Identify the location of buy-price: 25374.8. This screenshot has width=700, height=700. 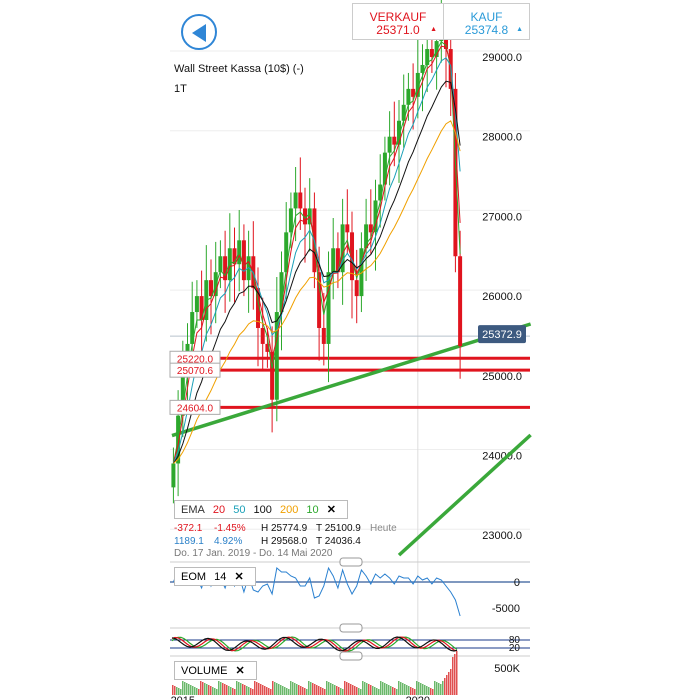
(486, 30).